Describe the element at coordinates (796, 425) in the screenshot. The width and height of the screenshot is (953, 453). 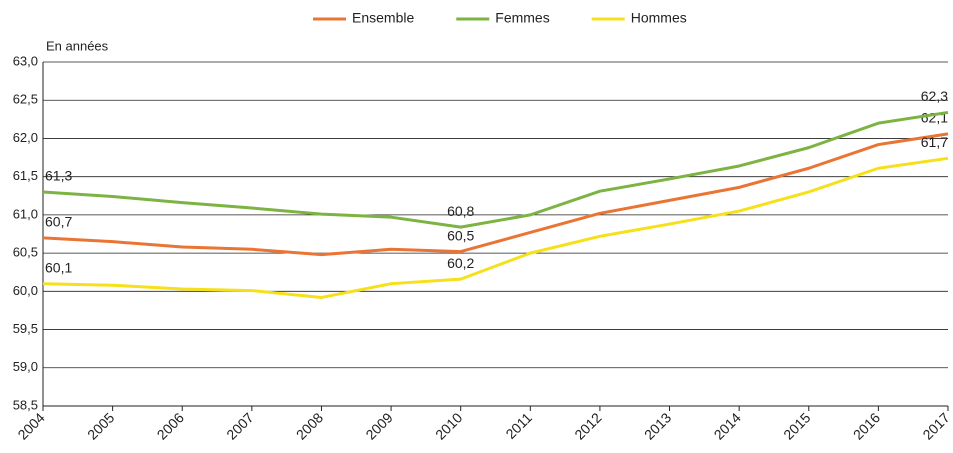
I see `x-tick-label: 2015` at that location.